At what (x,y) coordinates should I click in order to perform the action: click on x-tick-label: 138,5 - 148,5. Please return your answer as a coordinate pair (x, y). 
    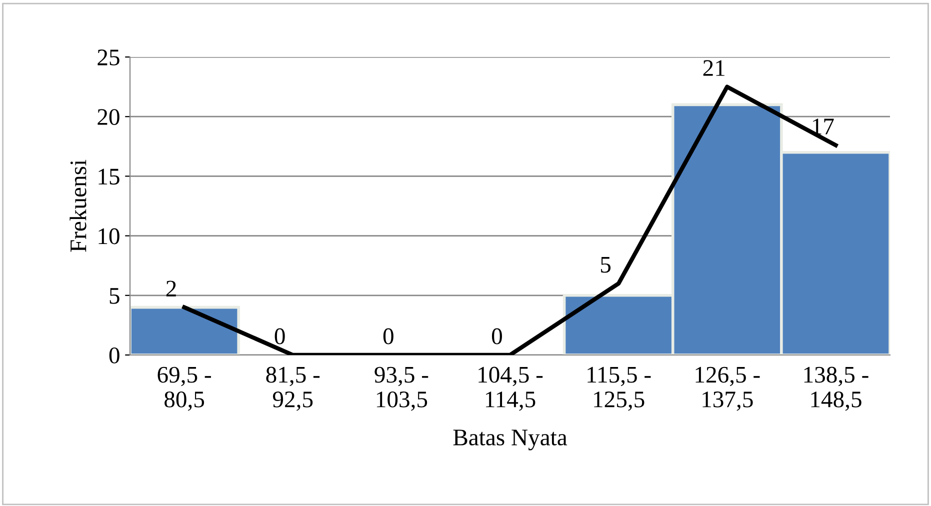
    Looking at the image, I should click on (836, 388).